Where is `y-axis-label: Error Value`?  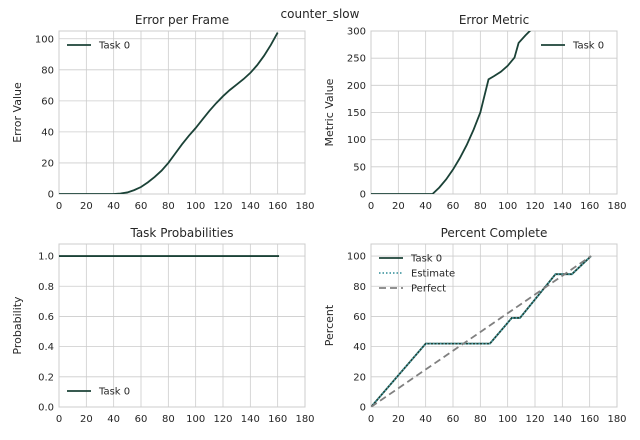
y-axis-label: Error Value is located at coordinates (17, 112).